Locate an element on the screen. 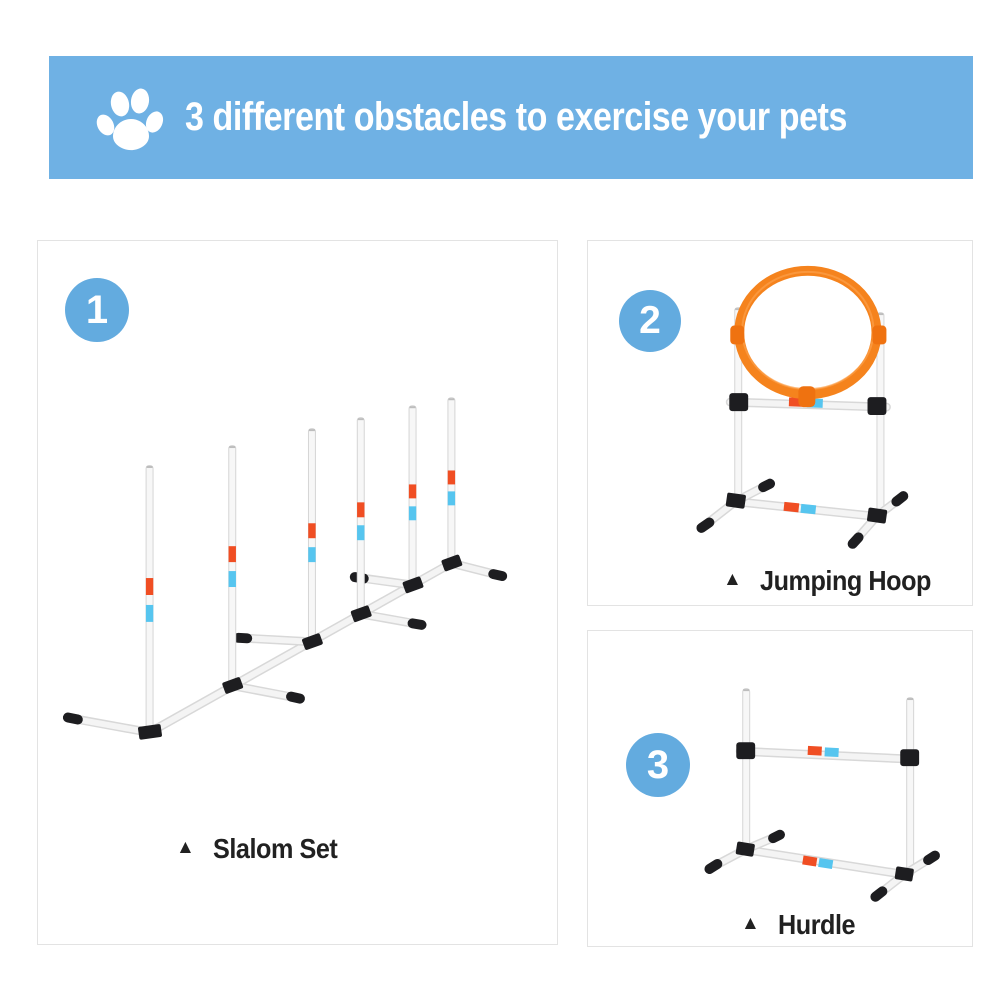 This screenshot has height=1000, width=1000. label-text: Jumping Hoop is located at coordinates (845, 580).